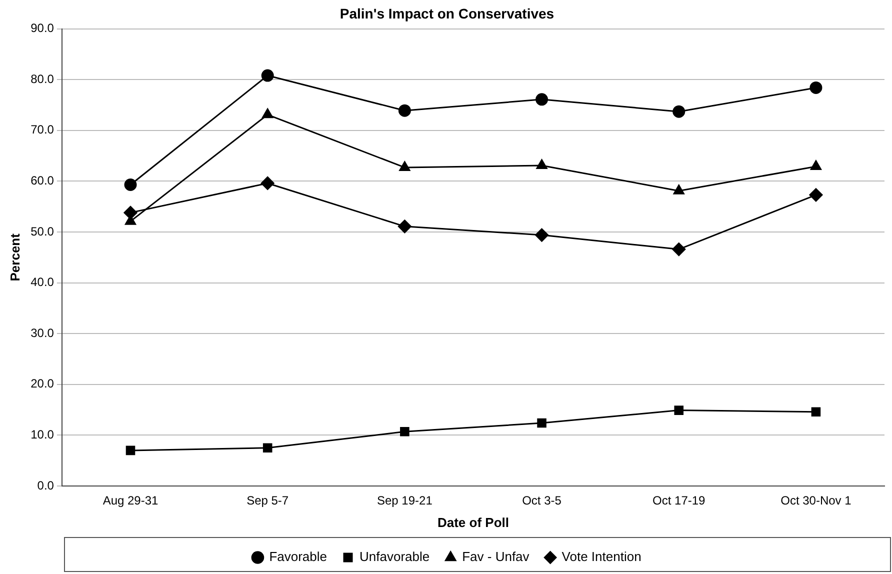 Image resolution: width=892 pixels, height=574 pixels. What do you see at coordinates (298, 556) in the screenshot?
I see `legend-label: Favorable` at bounding box center [298, 556].